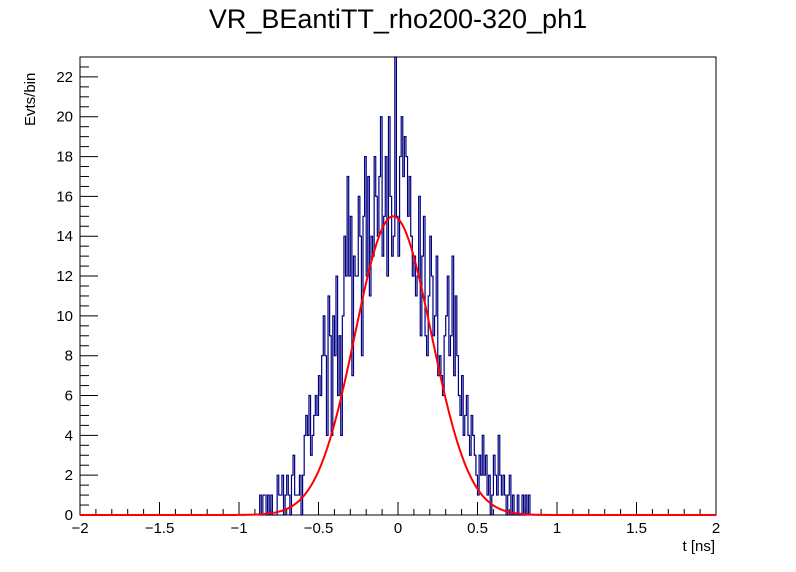 Image resolution: width=796 pixels, height=572 pixels. What do you see at coordinates (398, 528) in the screenshot?
I see `x-tick-label: 0` at bounding box center [398, 528].